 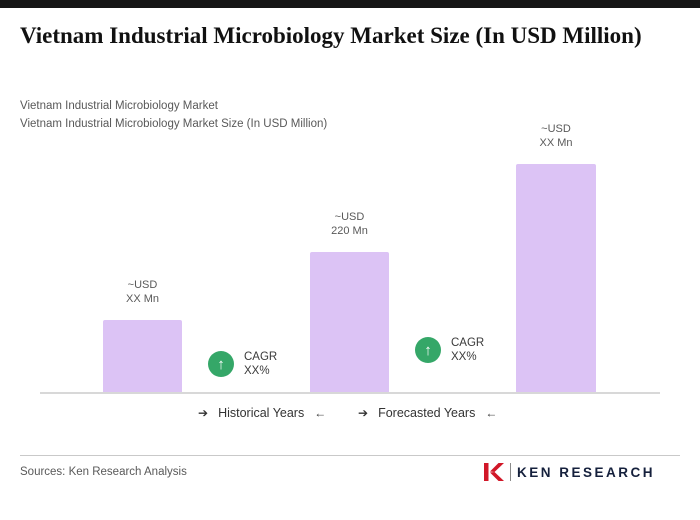 I want to click on logo-divider-line, so click(x=510, y=472).